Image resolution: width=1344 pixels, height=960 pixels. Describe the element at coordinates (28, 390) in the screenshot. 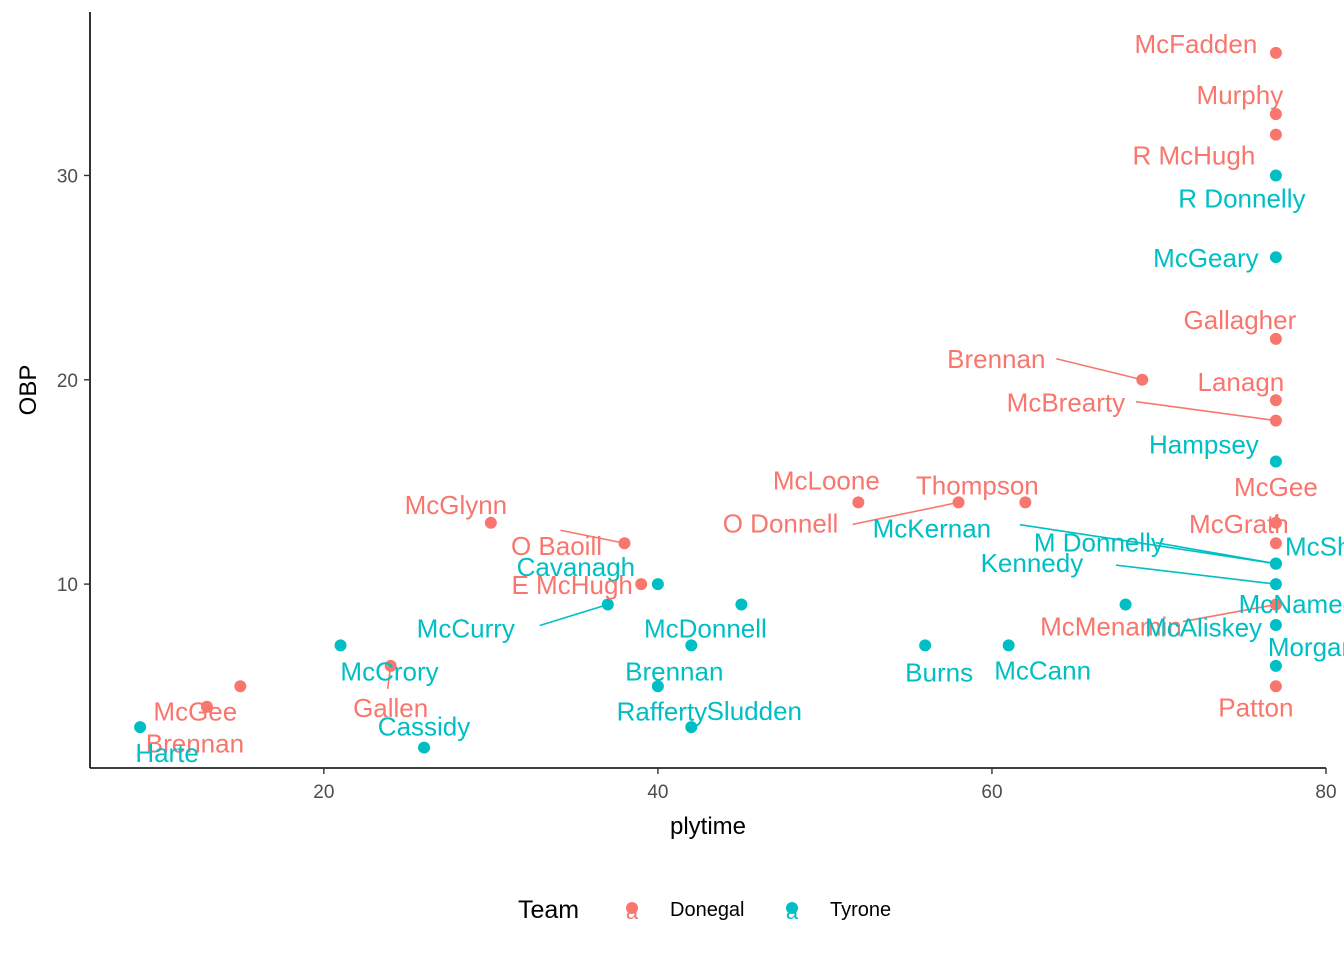

I see `y-axis-title: OBP` at that location.